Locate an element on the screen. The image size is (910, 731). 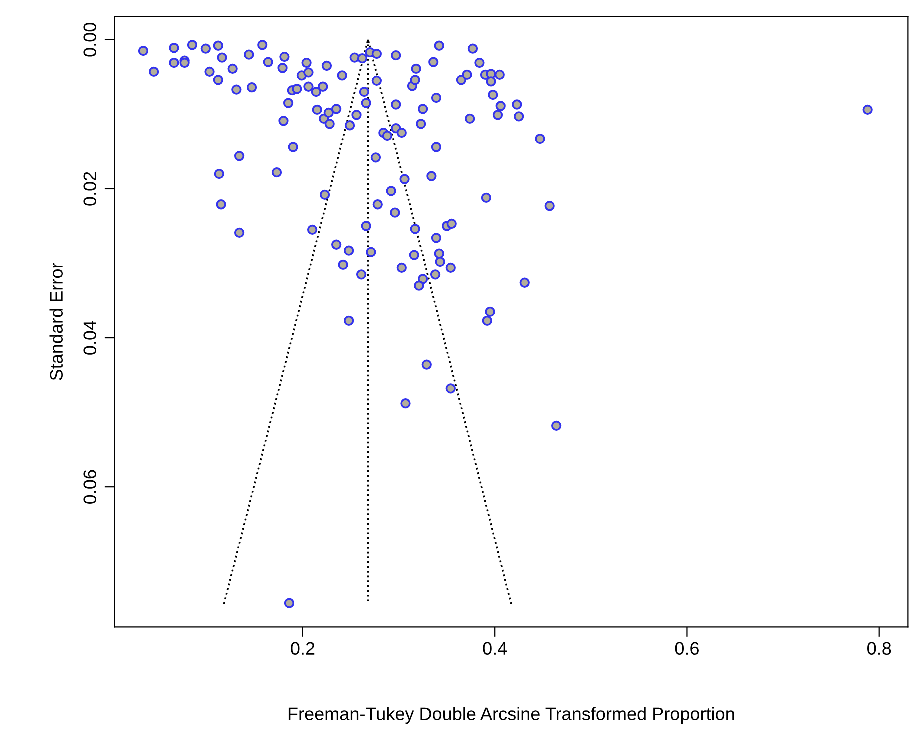
x-tick-label: 0.2 is located at coordinates (303, 649).